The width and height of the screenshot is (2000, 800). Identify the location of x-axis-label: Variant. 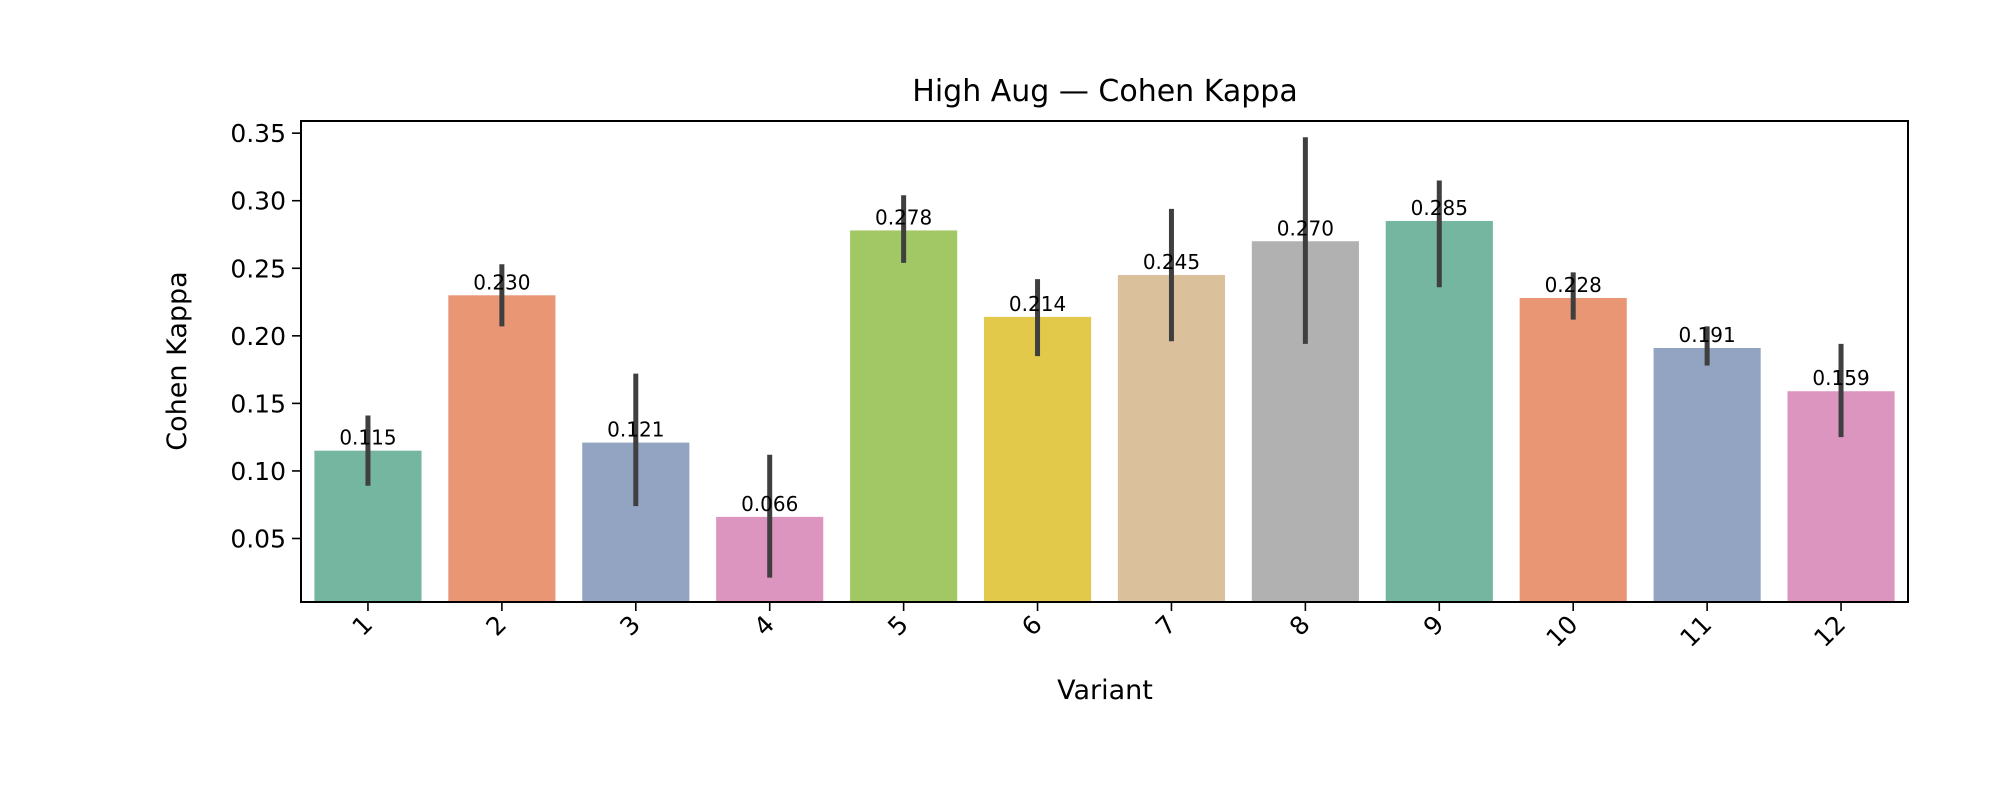
(1105, 690).